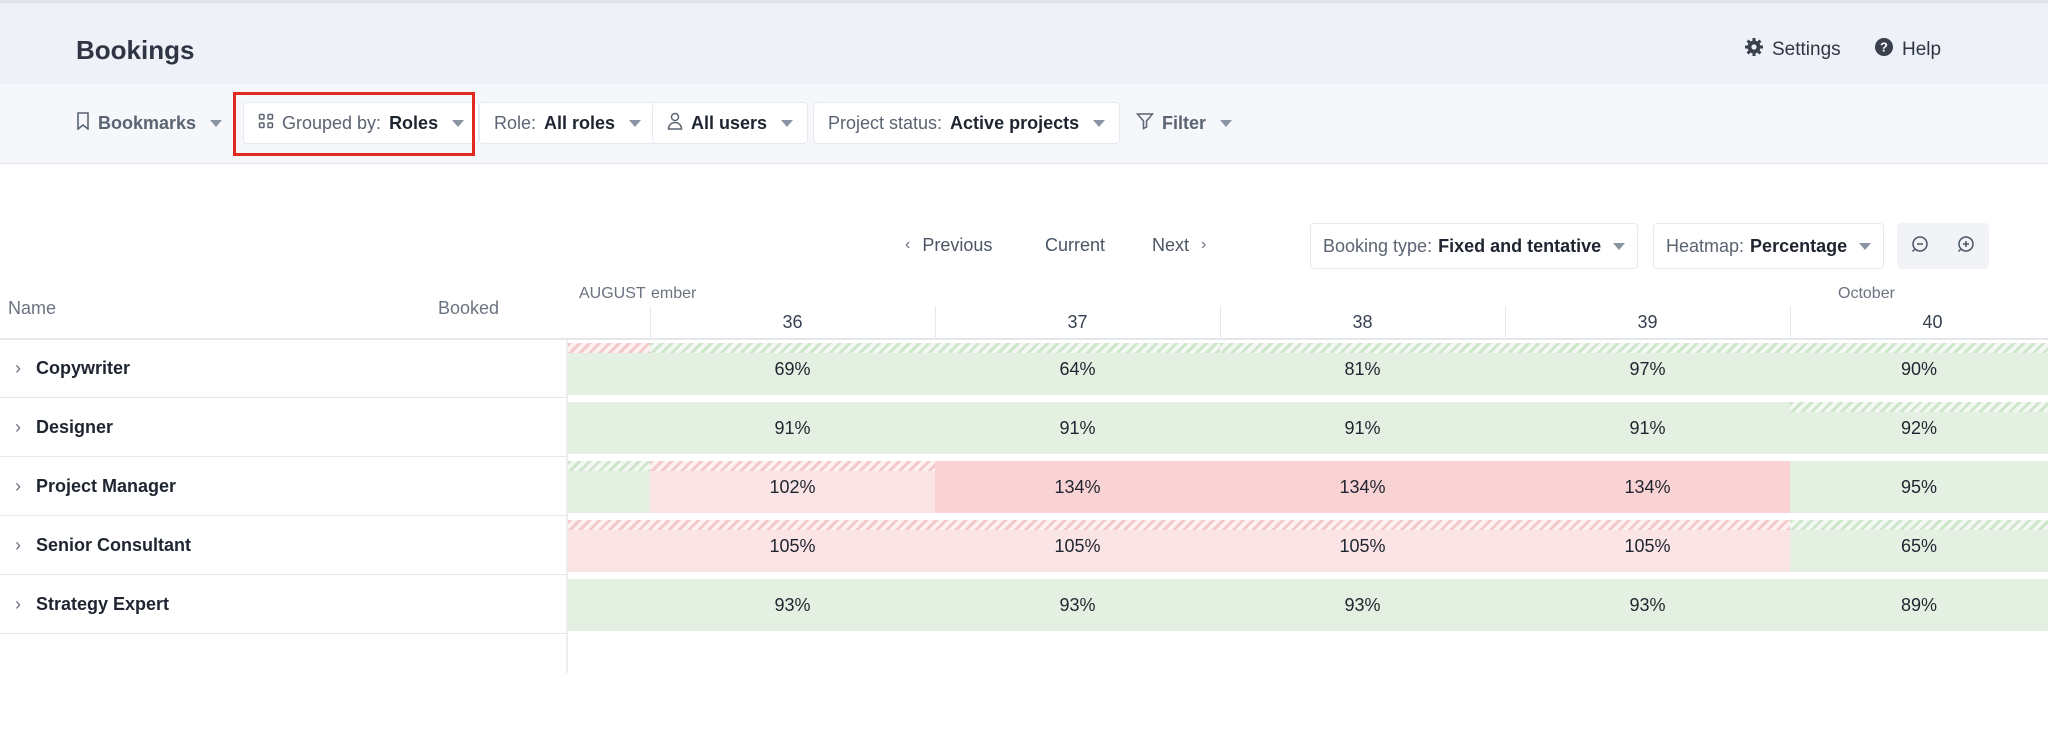 The height and width of the screenshot is (733, 2048). I want to click on role-row: › Copywriter, so click(284, 369).